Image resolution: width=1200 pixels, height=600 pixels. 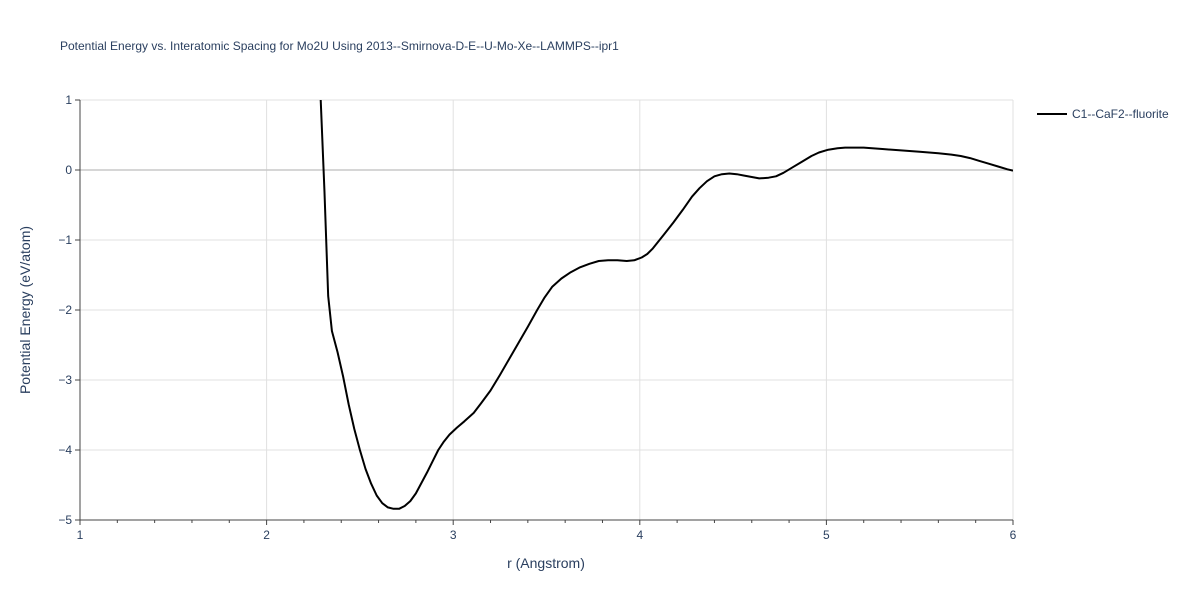 What do you see at coordinates (68, 170) in the screenshot?
I see `y-tick-label: 0` at bounding box center [68, 170].